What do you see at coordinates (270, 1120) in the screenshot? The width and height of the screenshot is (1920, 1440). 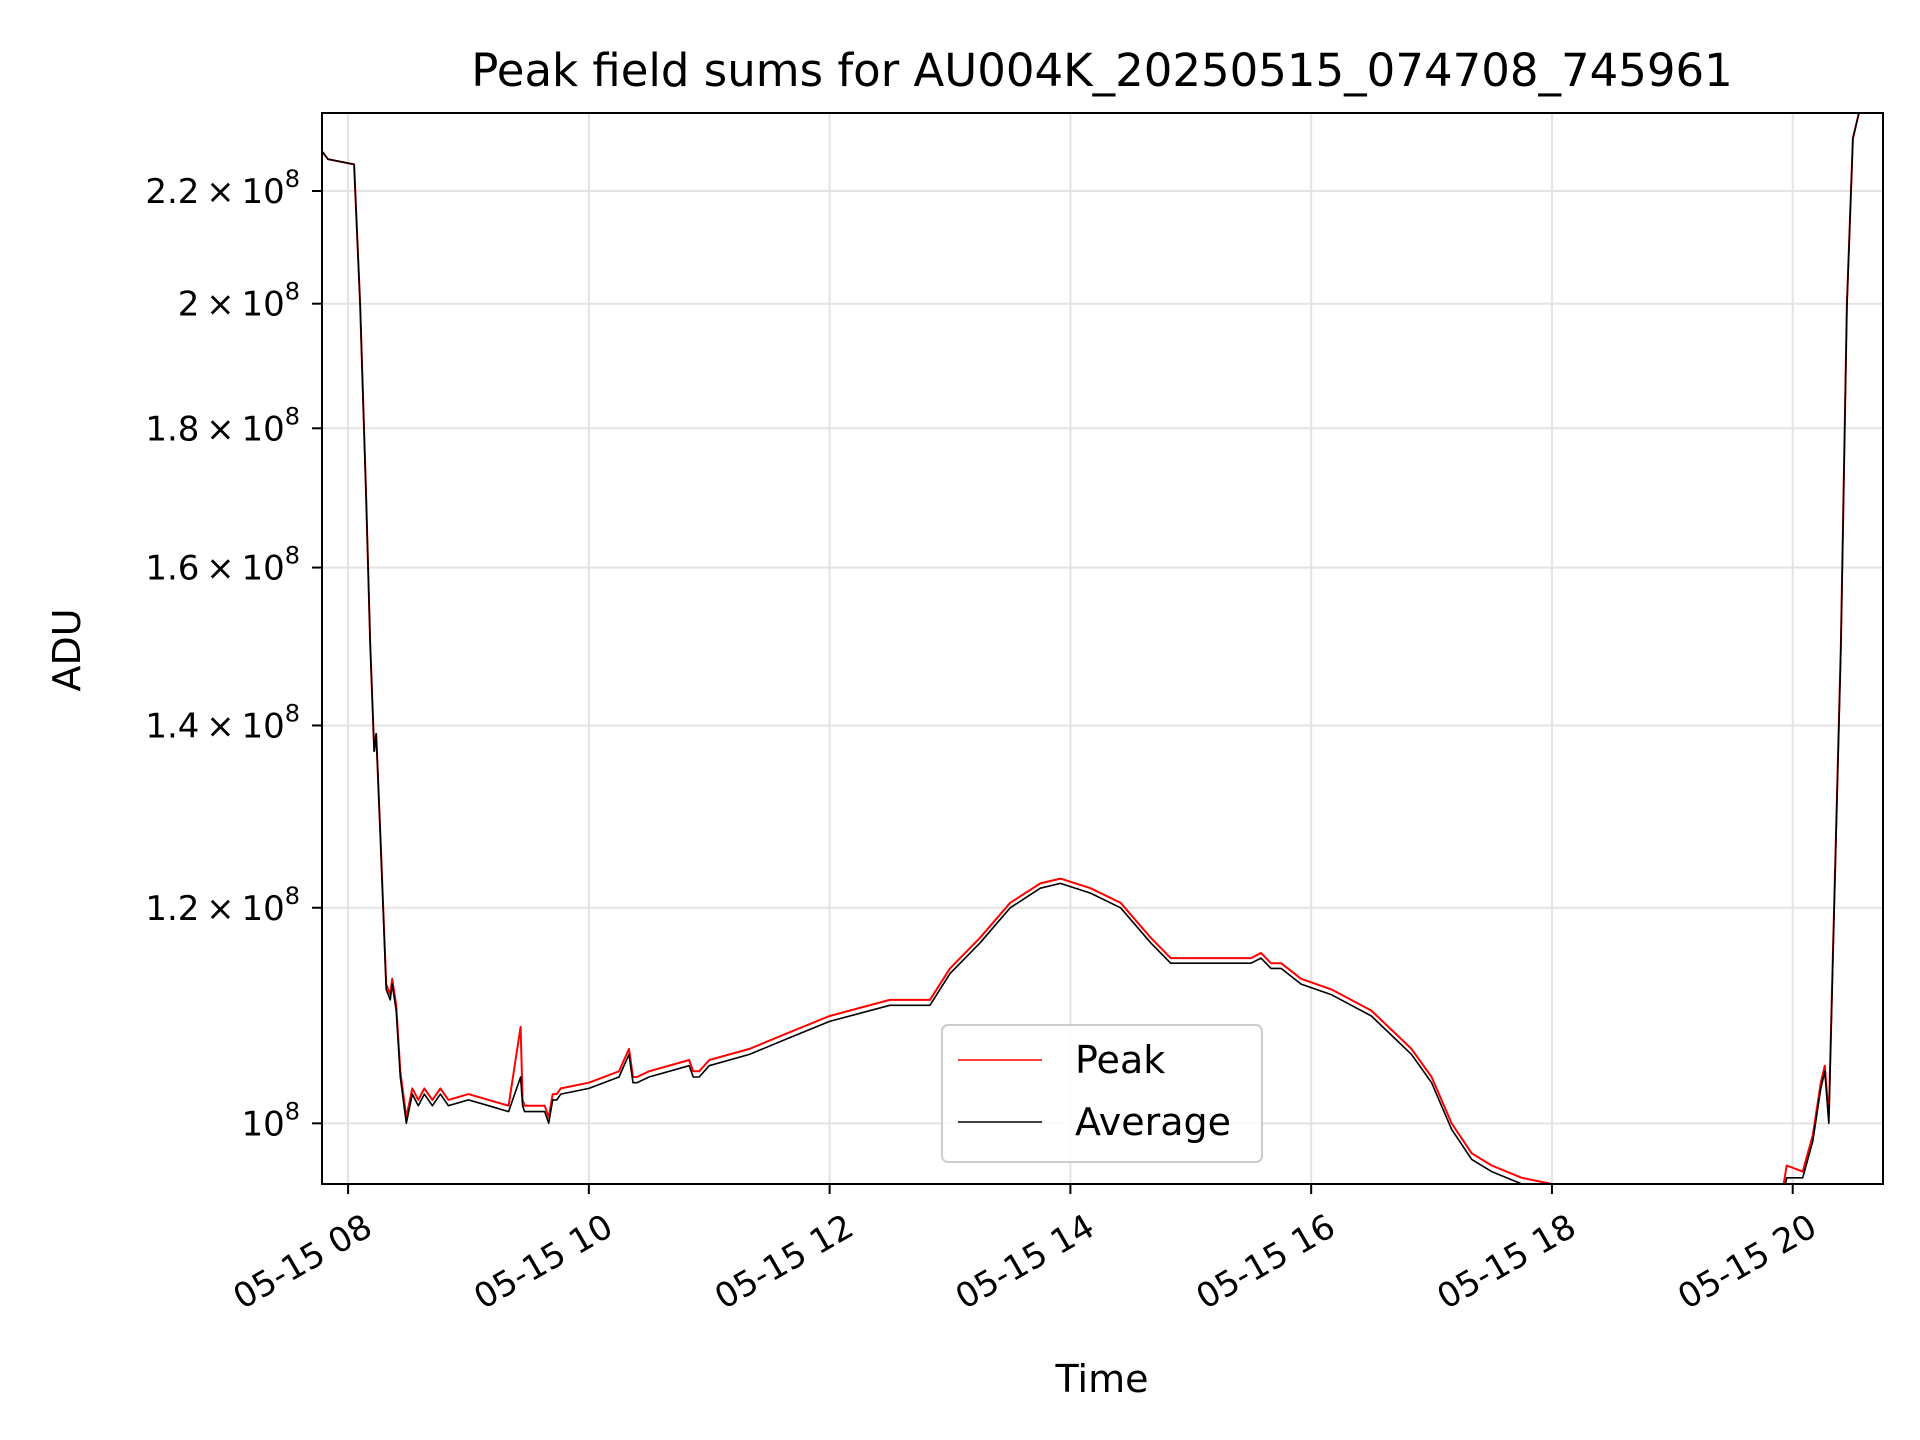 I see `y-tick-label: 108` at bounding box center [270, 1120].